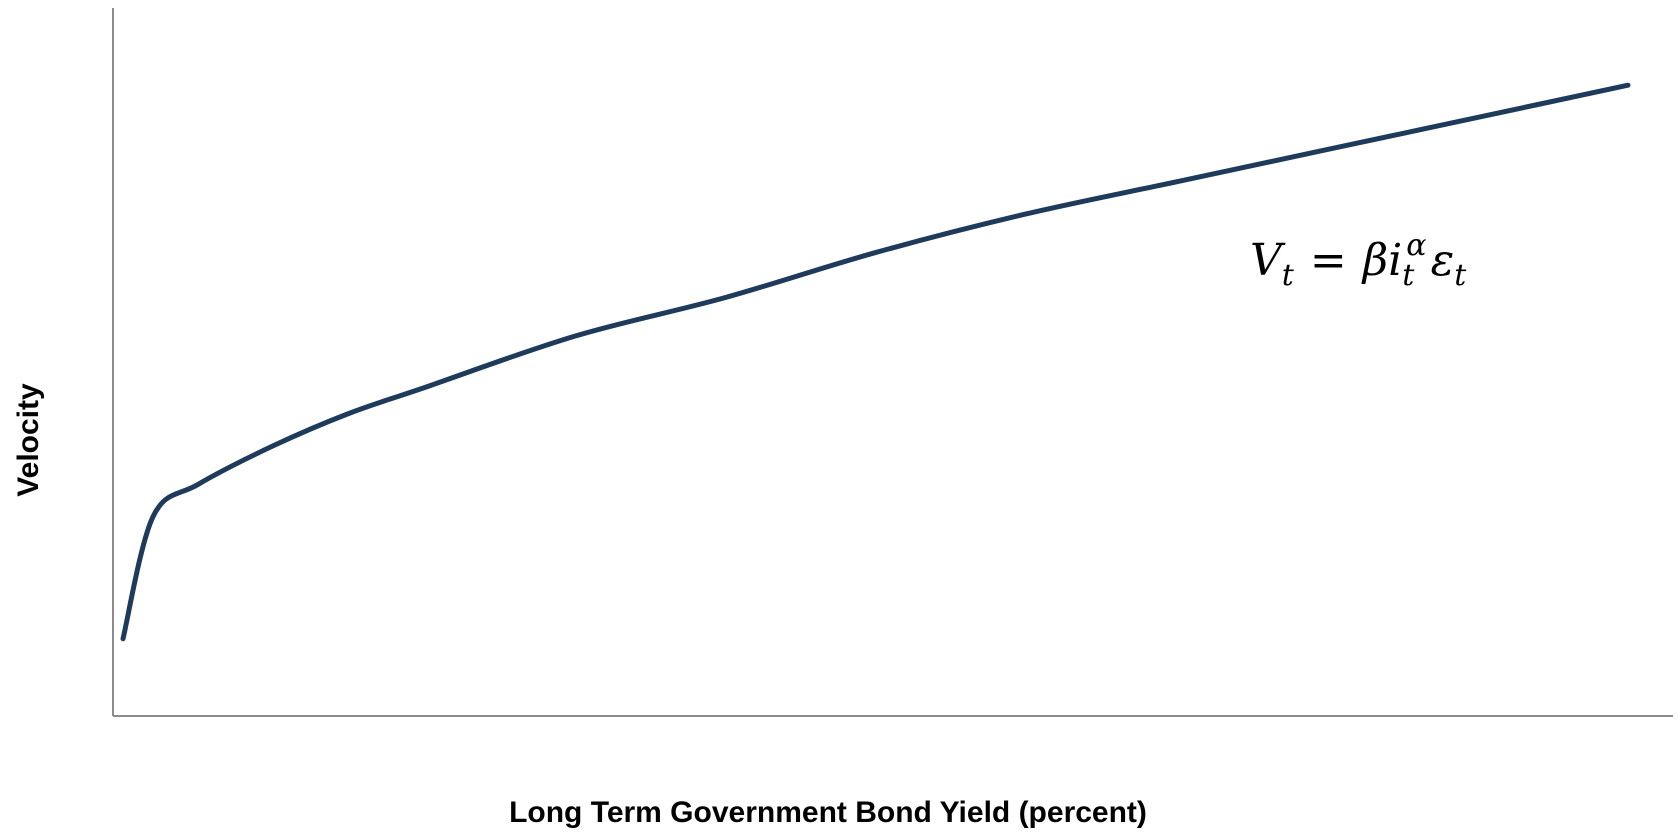 This screenshot has width=1678, height=832. Describe the element at coordinates (28, 440) in the screenshot. I see `y-axis-title: Velocity` at that location.